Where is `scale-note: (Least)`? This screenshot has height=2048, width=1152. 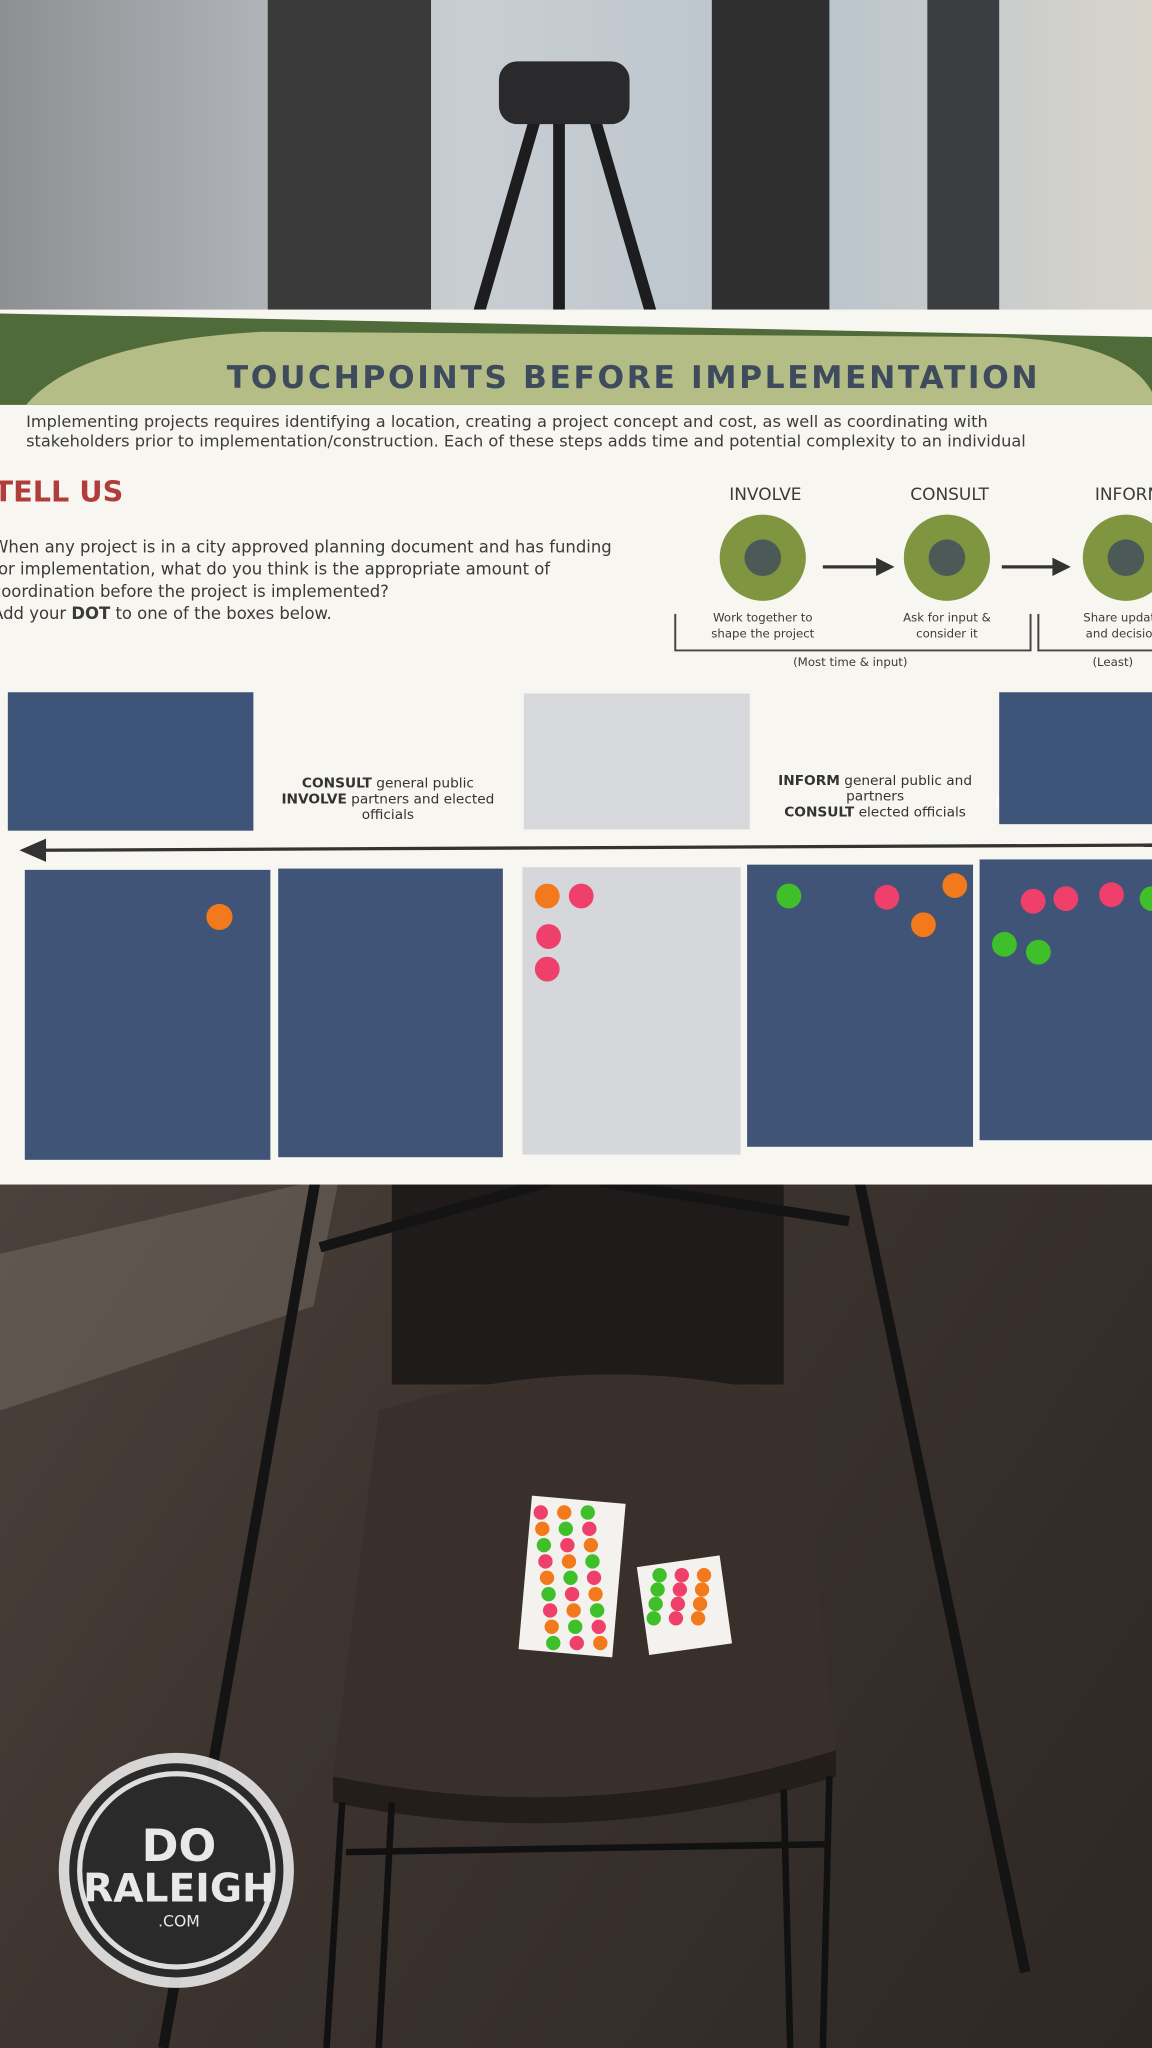
scale-note: (Least) is located at coordinates (1112, 662).